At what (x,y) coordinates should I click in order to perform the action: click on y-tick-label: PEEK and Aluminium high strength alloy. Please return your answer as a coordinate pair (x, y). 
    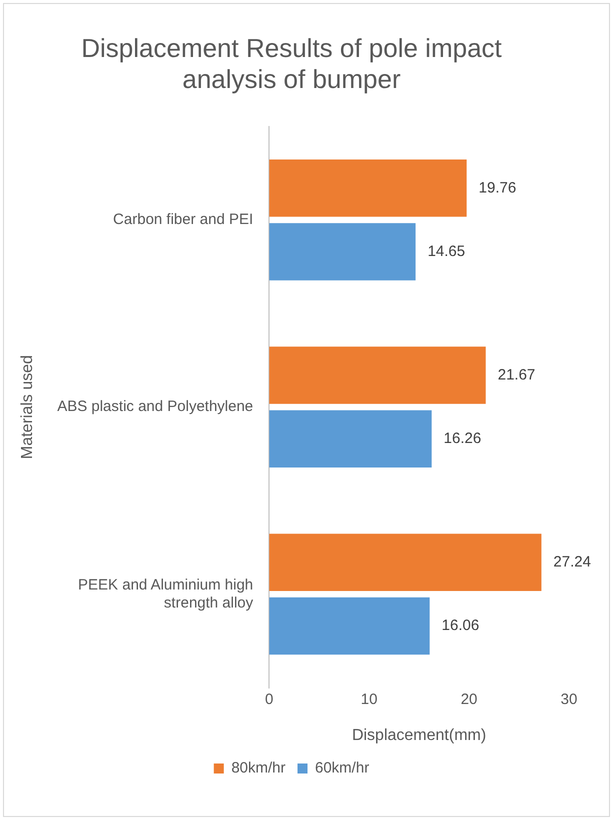
    Looking at the image, I should click on (166, 594).